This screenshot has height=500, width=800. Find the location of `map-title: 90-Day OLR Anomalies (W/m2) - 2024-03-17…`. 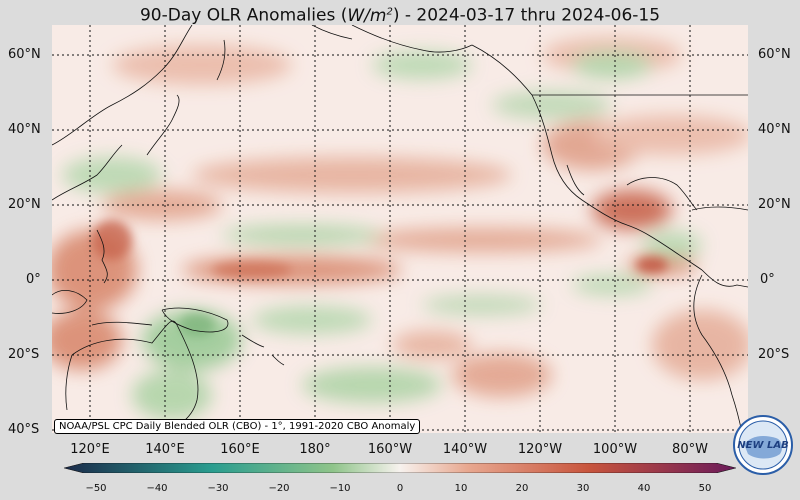

map-title: 90-Day OLR Anomalies (W/m2) - 2024-03-17… is located at coordinates (400, 15).